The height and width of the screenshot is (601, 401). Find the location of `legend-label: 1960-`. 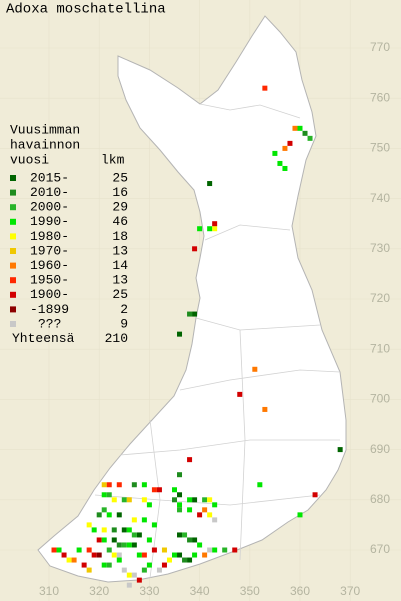

legend-label: 1960- is located at coordinates (49, 265).